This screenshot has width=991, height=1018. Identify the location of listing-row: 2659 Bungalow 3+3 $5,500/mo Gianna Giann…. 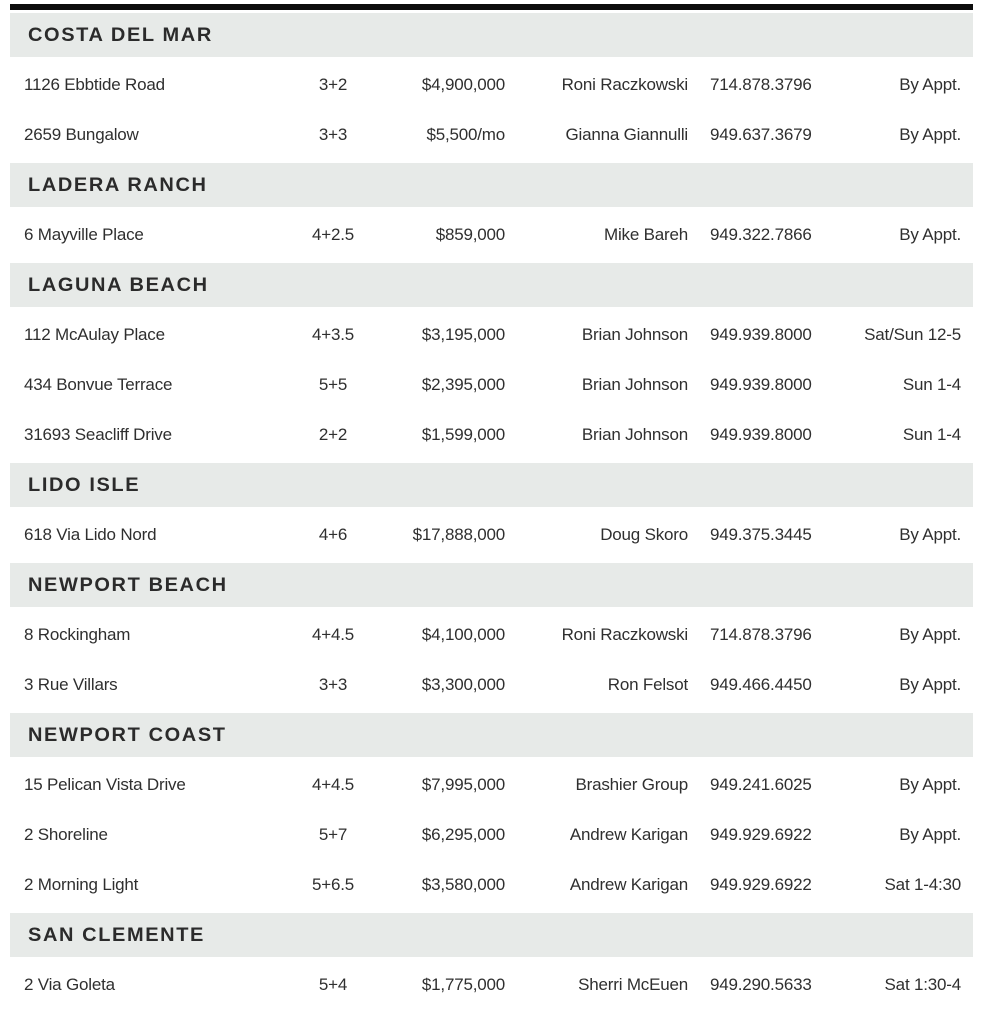
(491, 135).